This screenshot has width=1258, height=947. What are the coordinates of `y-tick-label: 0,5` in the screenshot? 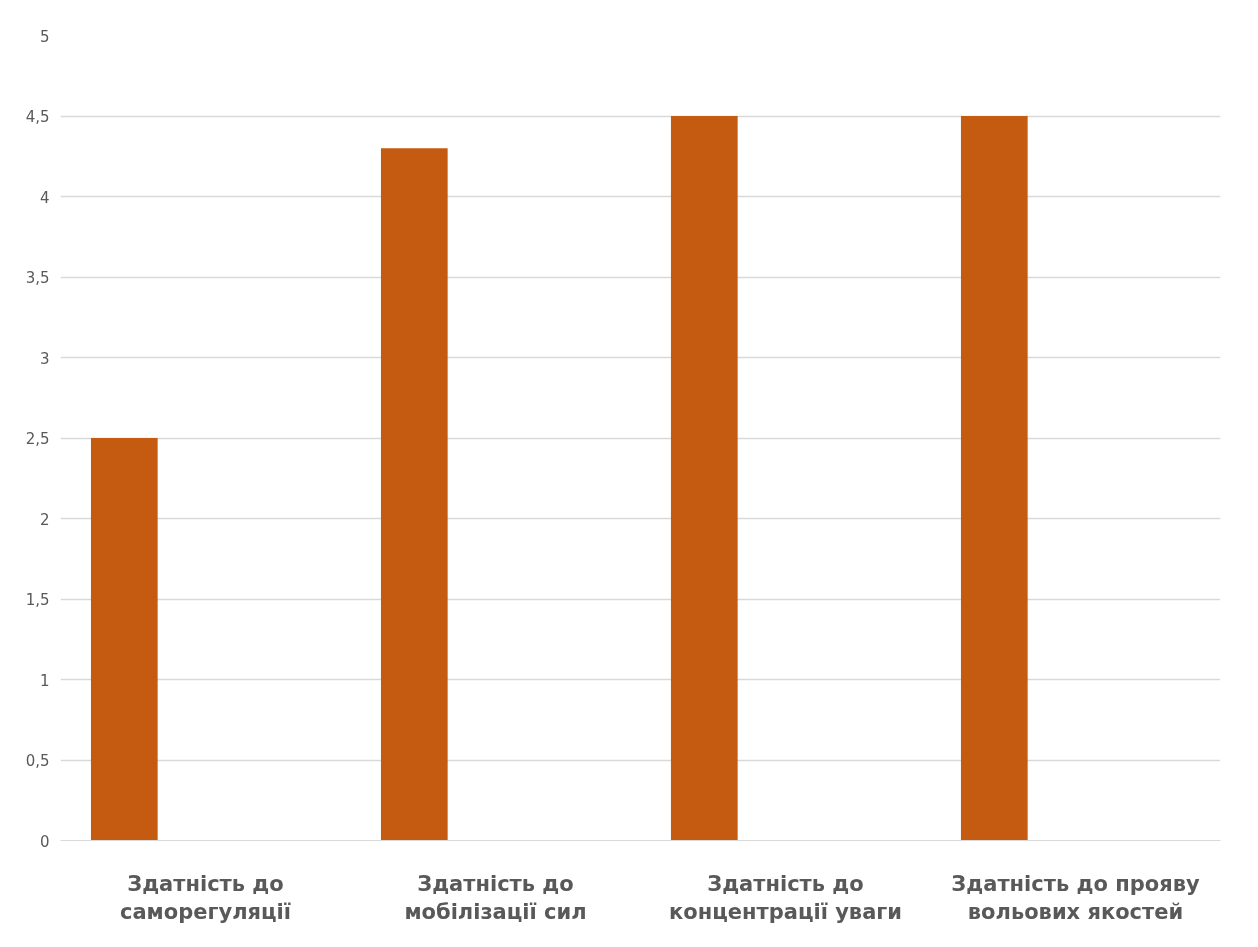 It's located at (37, 761).